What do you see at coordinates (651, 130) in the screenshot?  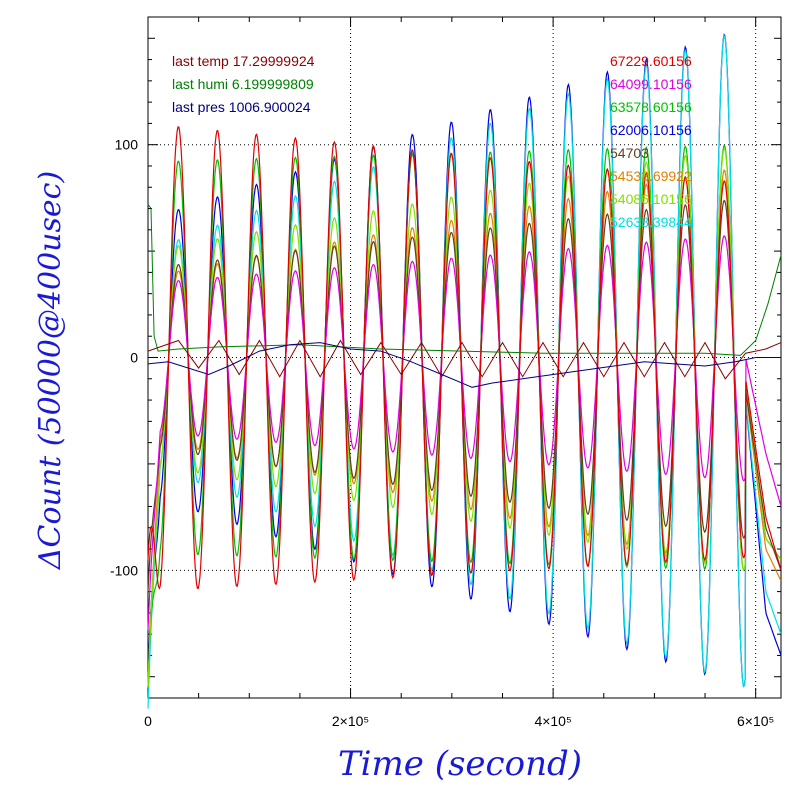 I see `legend-entry-3: 62006.10156` at bounding box center [651, 130].